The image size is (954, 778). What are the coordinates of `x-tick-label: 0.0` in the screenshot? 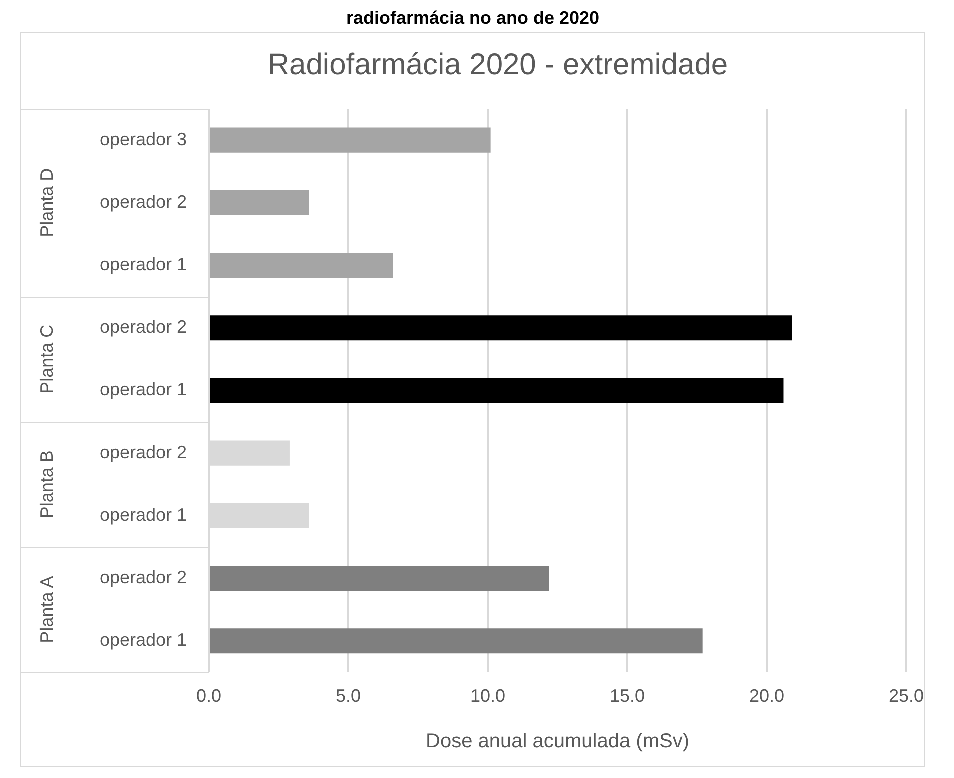 It's located at (209, 696).